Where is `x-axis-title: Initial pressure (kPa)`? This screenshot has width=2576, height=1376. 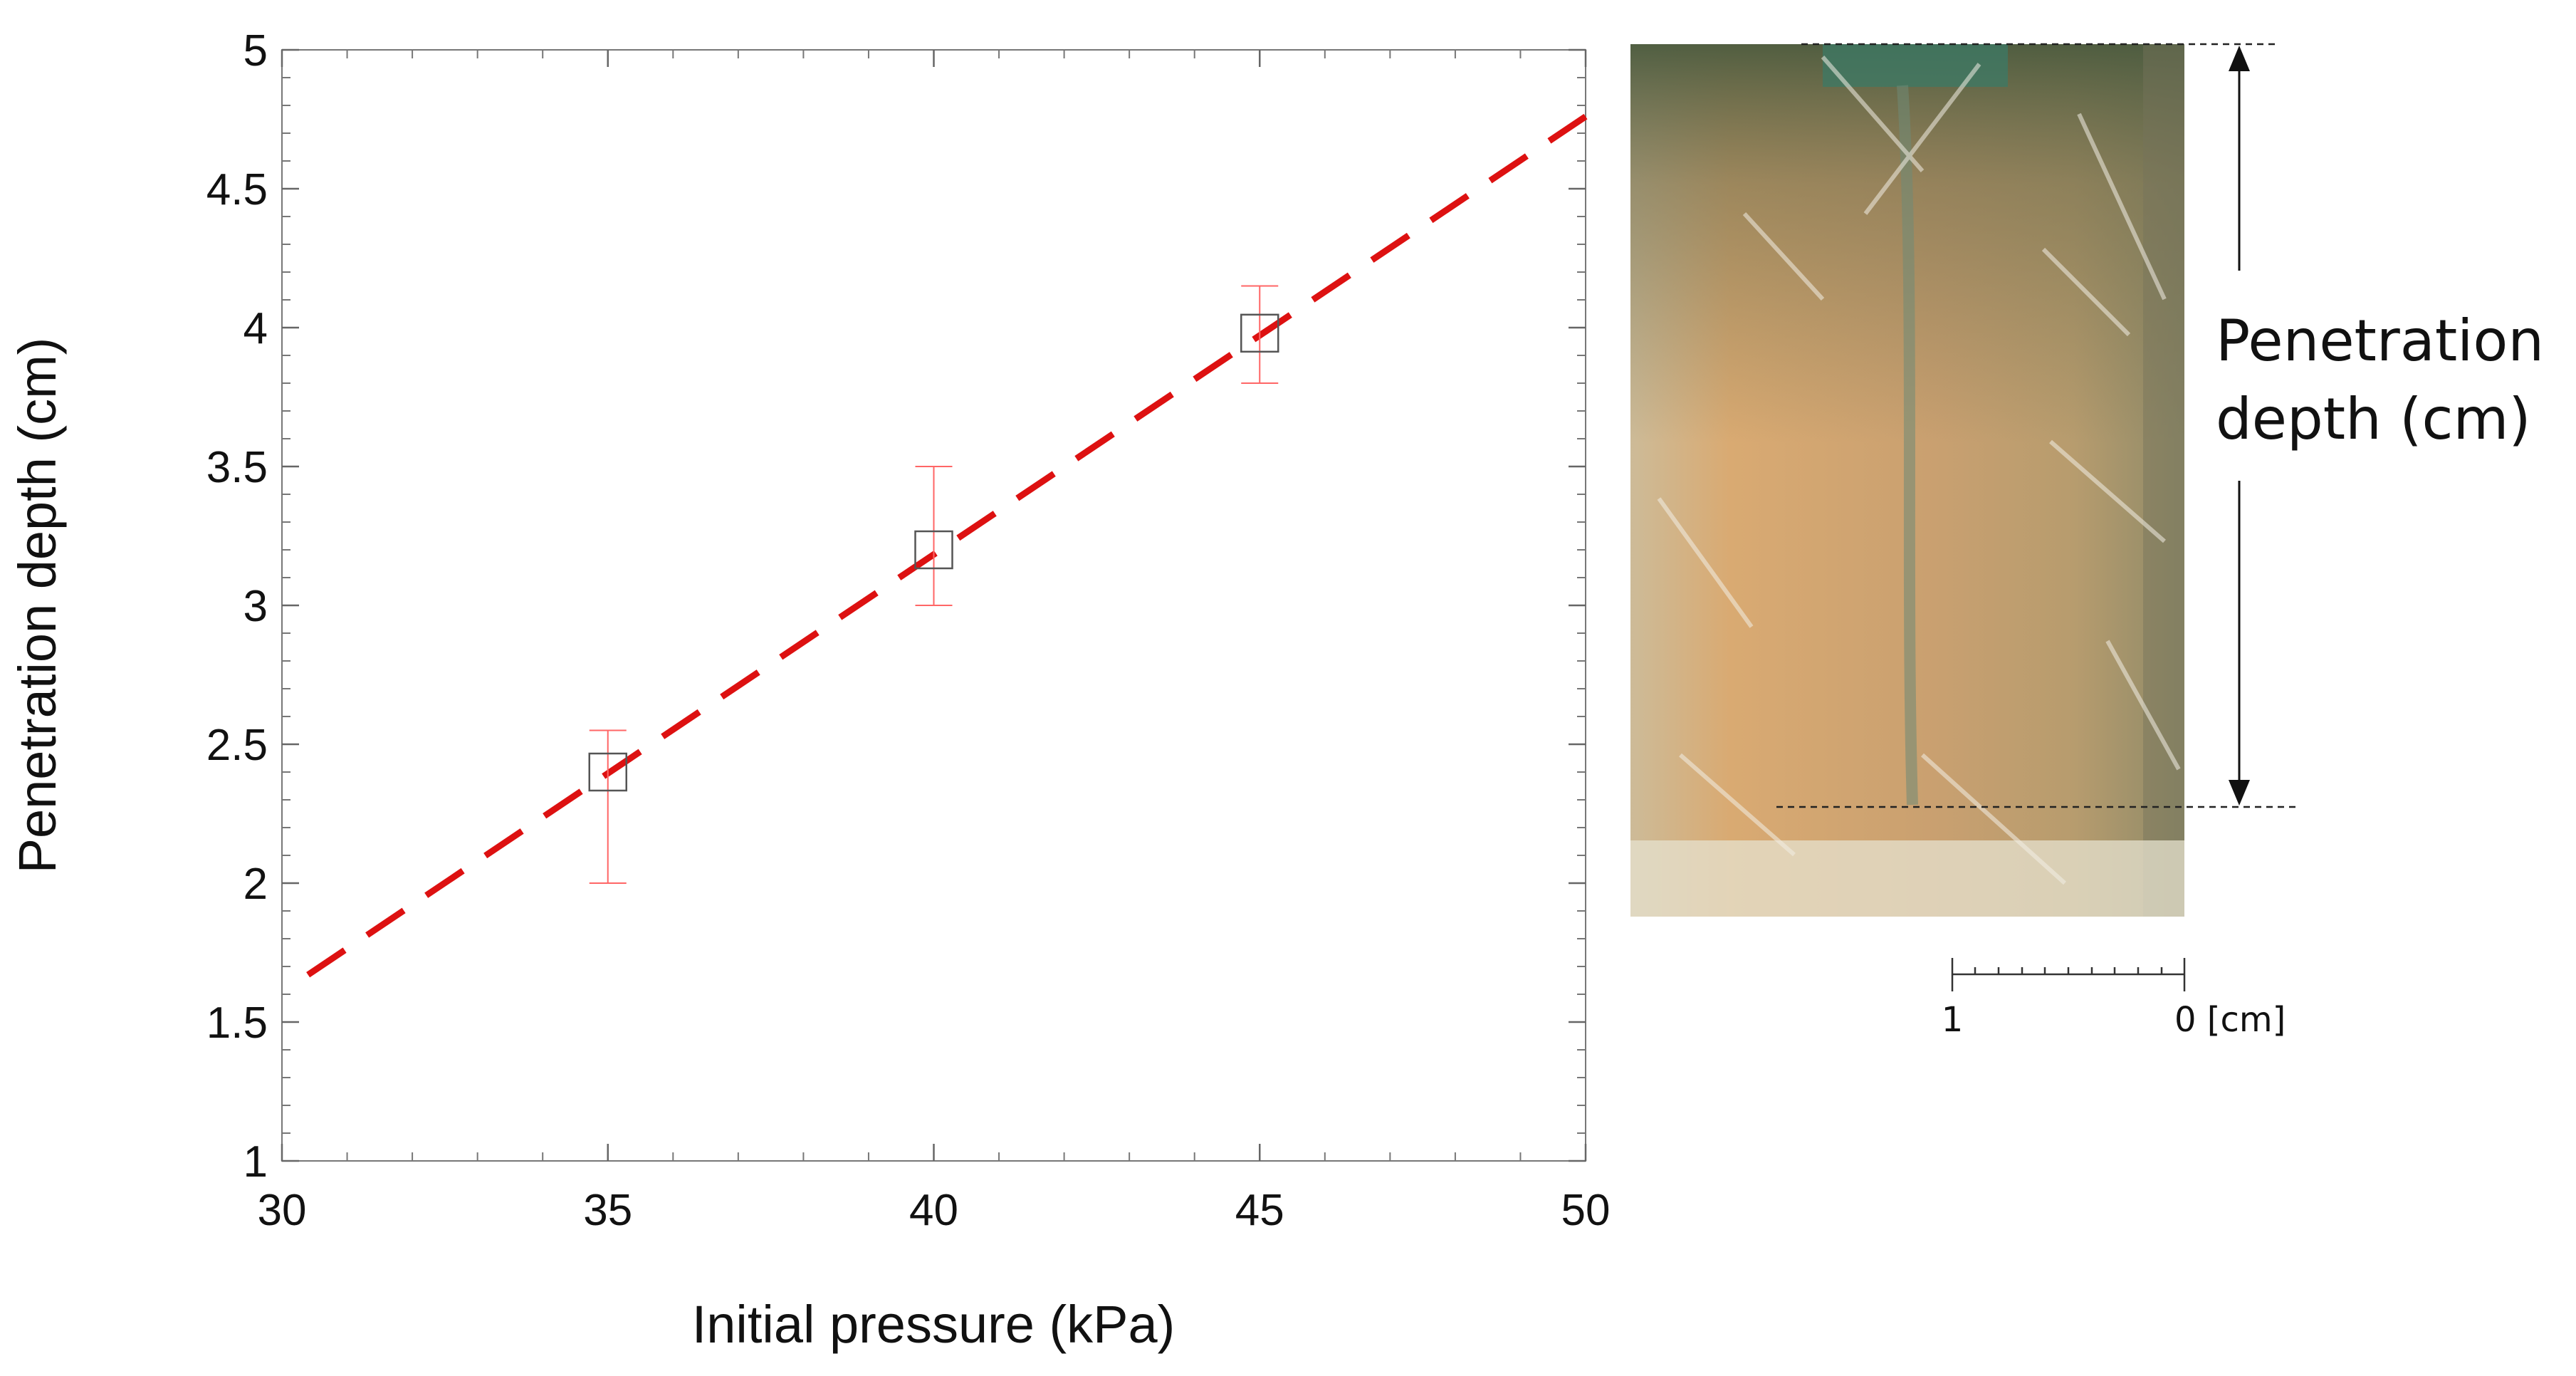 x-axis-title: Initial pressure (kPa) is located at coordinates (934, 1324).